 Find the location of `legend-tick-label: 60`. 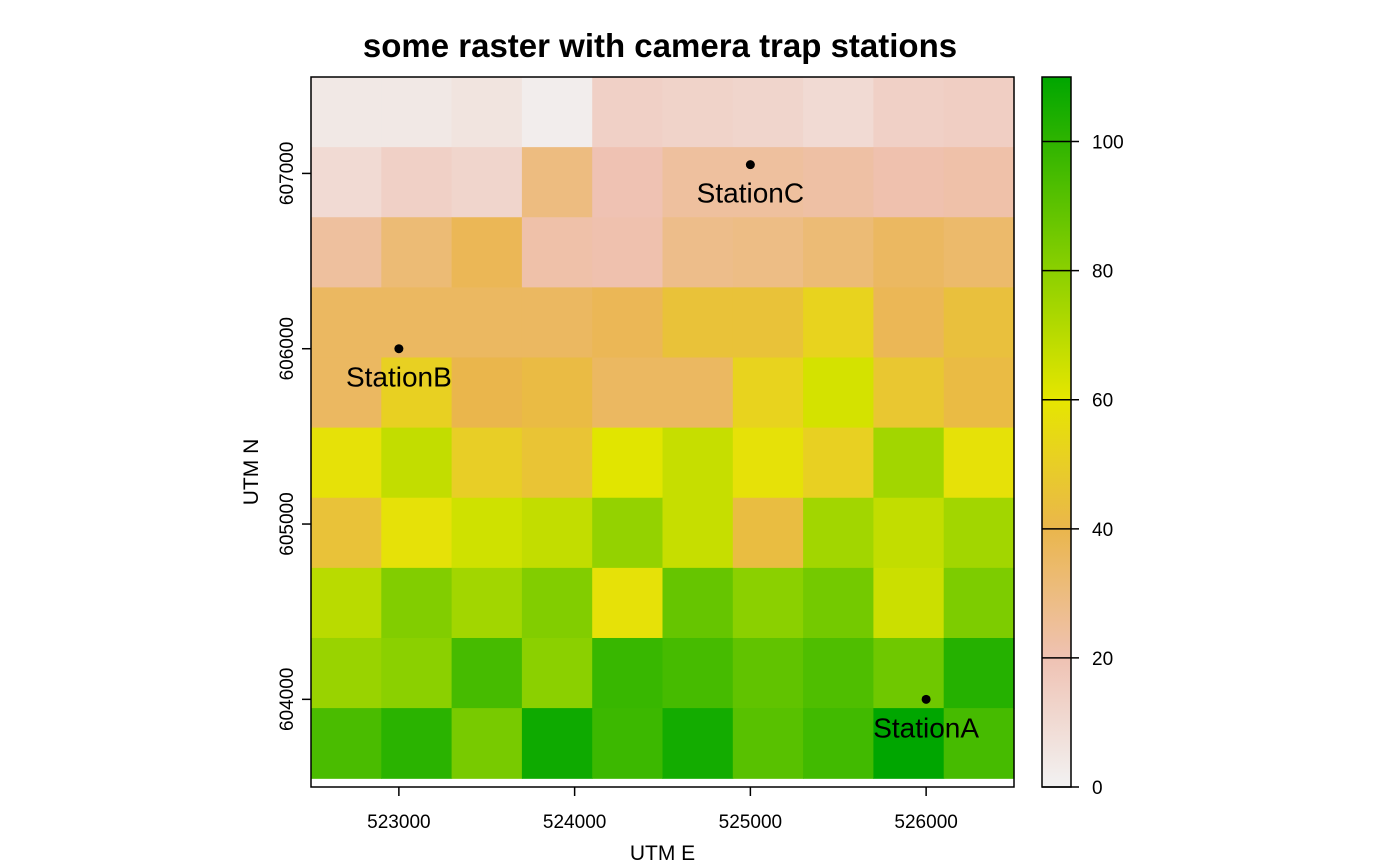

legend-tick-label: 60 is located at coordinates (1102, 401).